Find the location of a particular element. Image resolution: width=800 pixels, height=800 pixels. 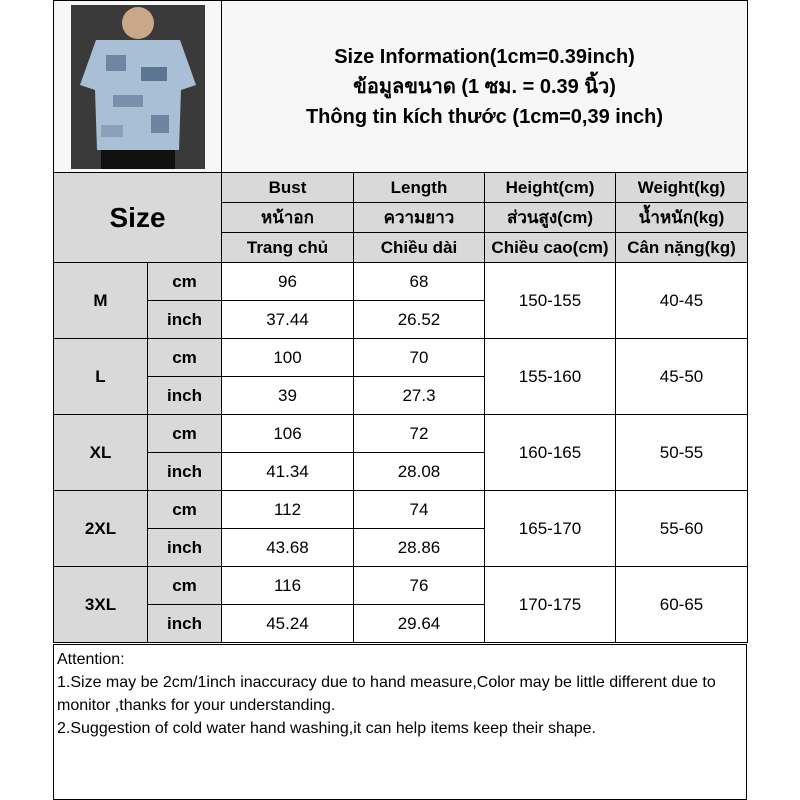

header-bust: Bust is located at coordinates (287, 187).